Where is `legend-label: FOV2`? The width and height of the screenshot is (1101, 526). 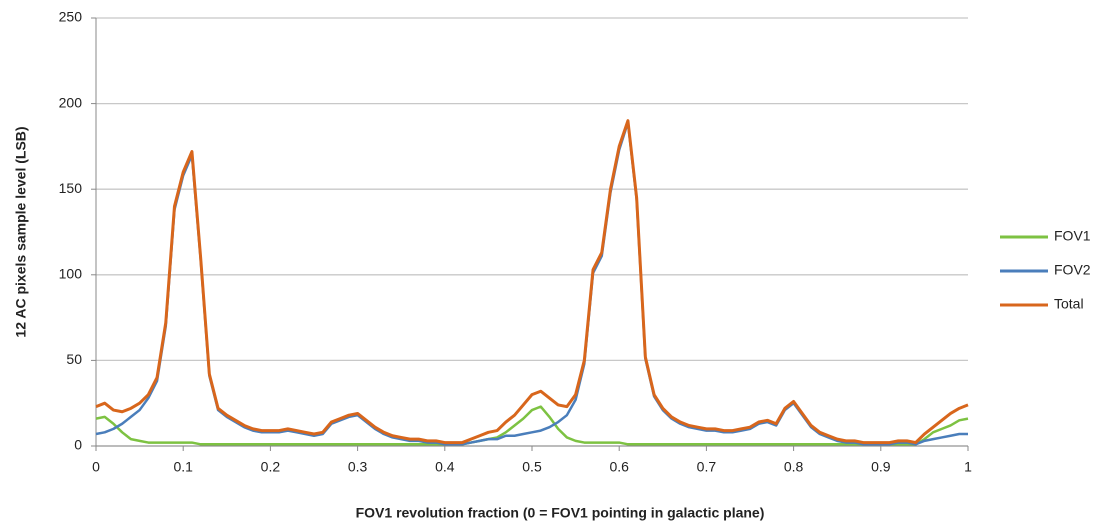
legend-label: FOV2 is located at coordinates (1072, 270).